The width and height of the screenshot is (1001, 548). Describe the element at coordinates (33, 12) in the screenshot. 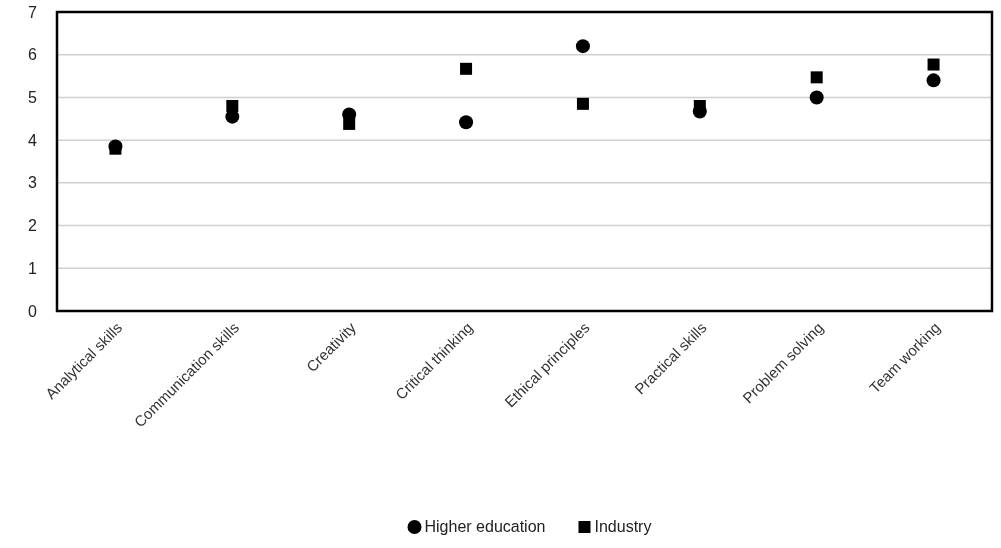

I see `y-tick-label: 7` at that location.